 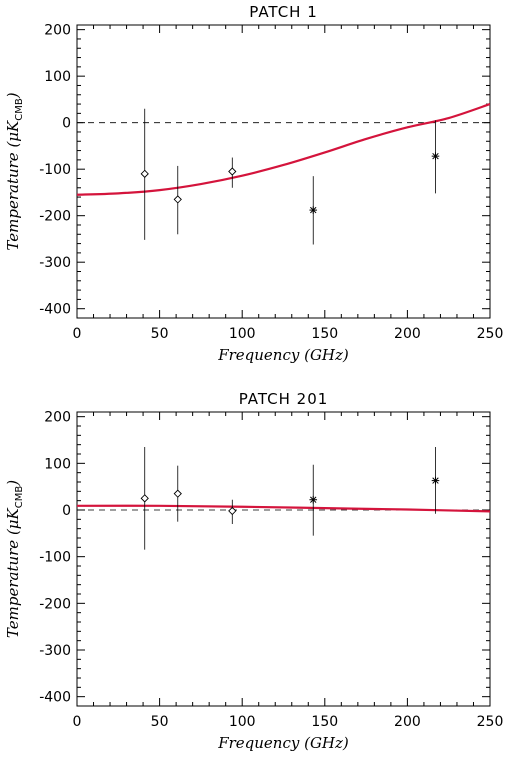 What do you see at coordinates (284, 399) in the screenshot?
I see `chart-title: PATCH 201` at bounding box center [284, 399].